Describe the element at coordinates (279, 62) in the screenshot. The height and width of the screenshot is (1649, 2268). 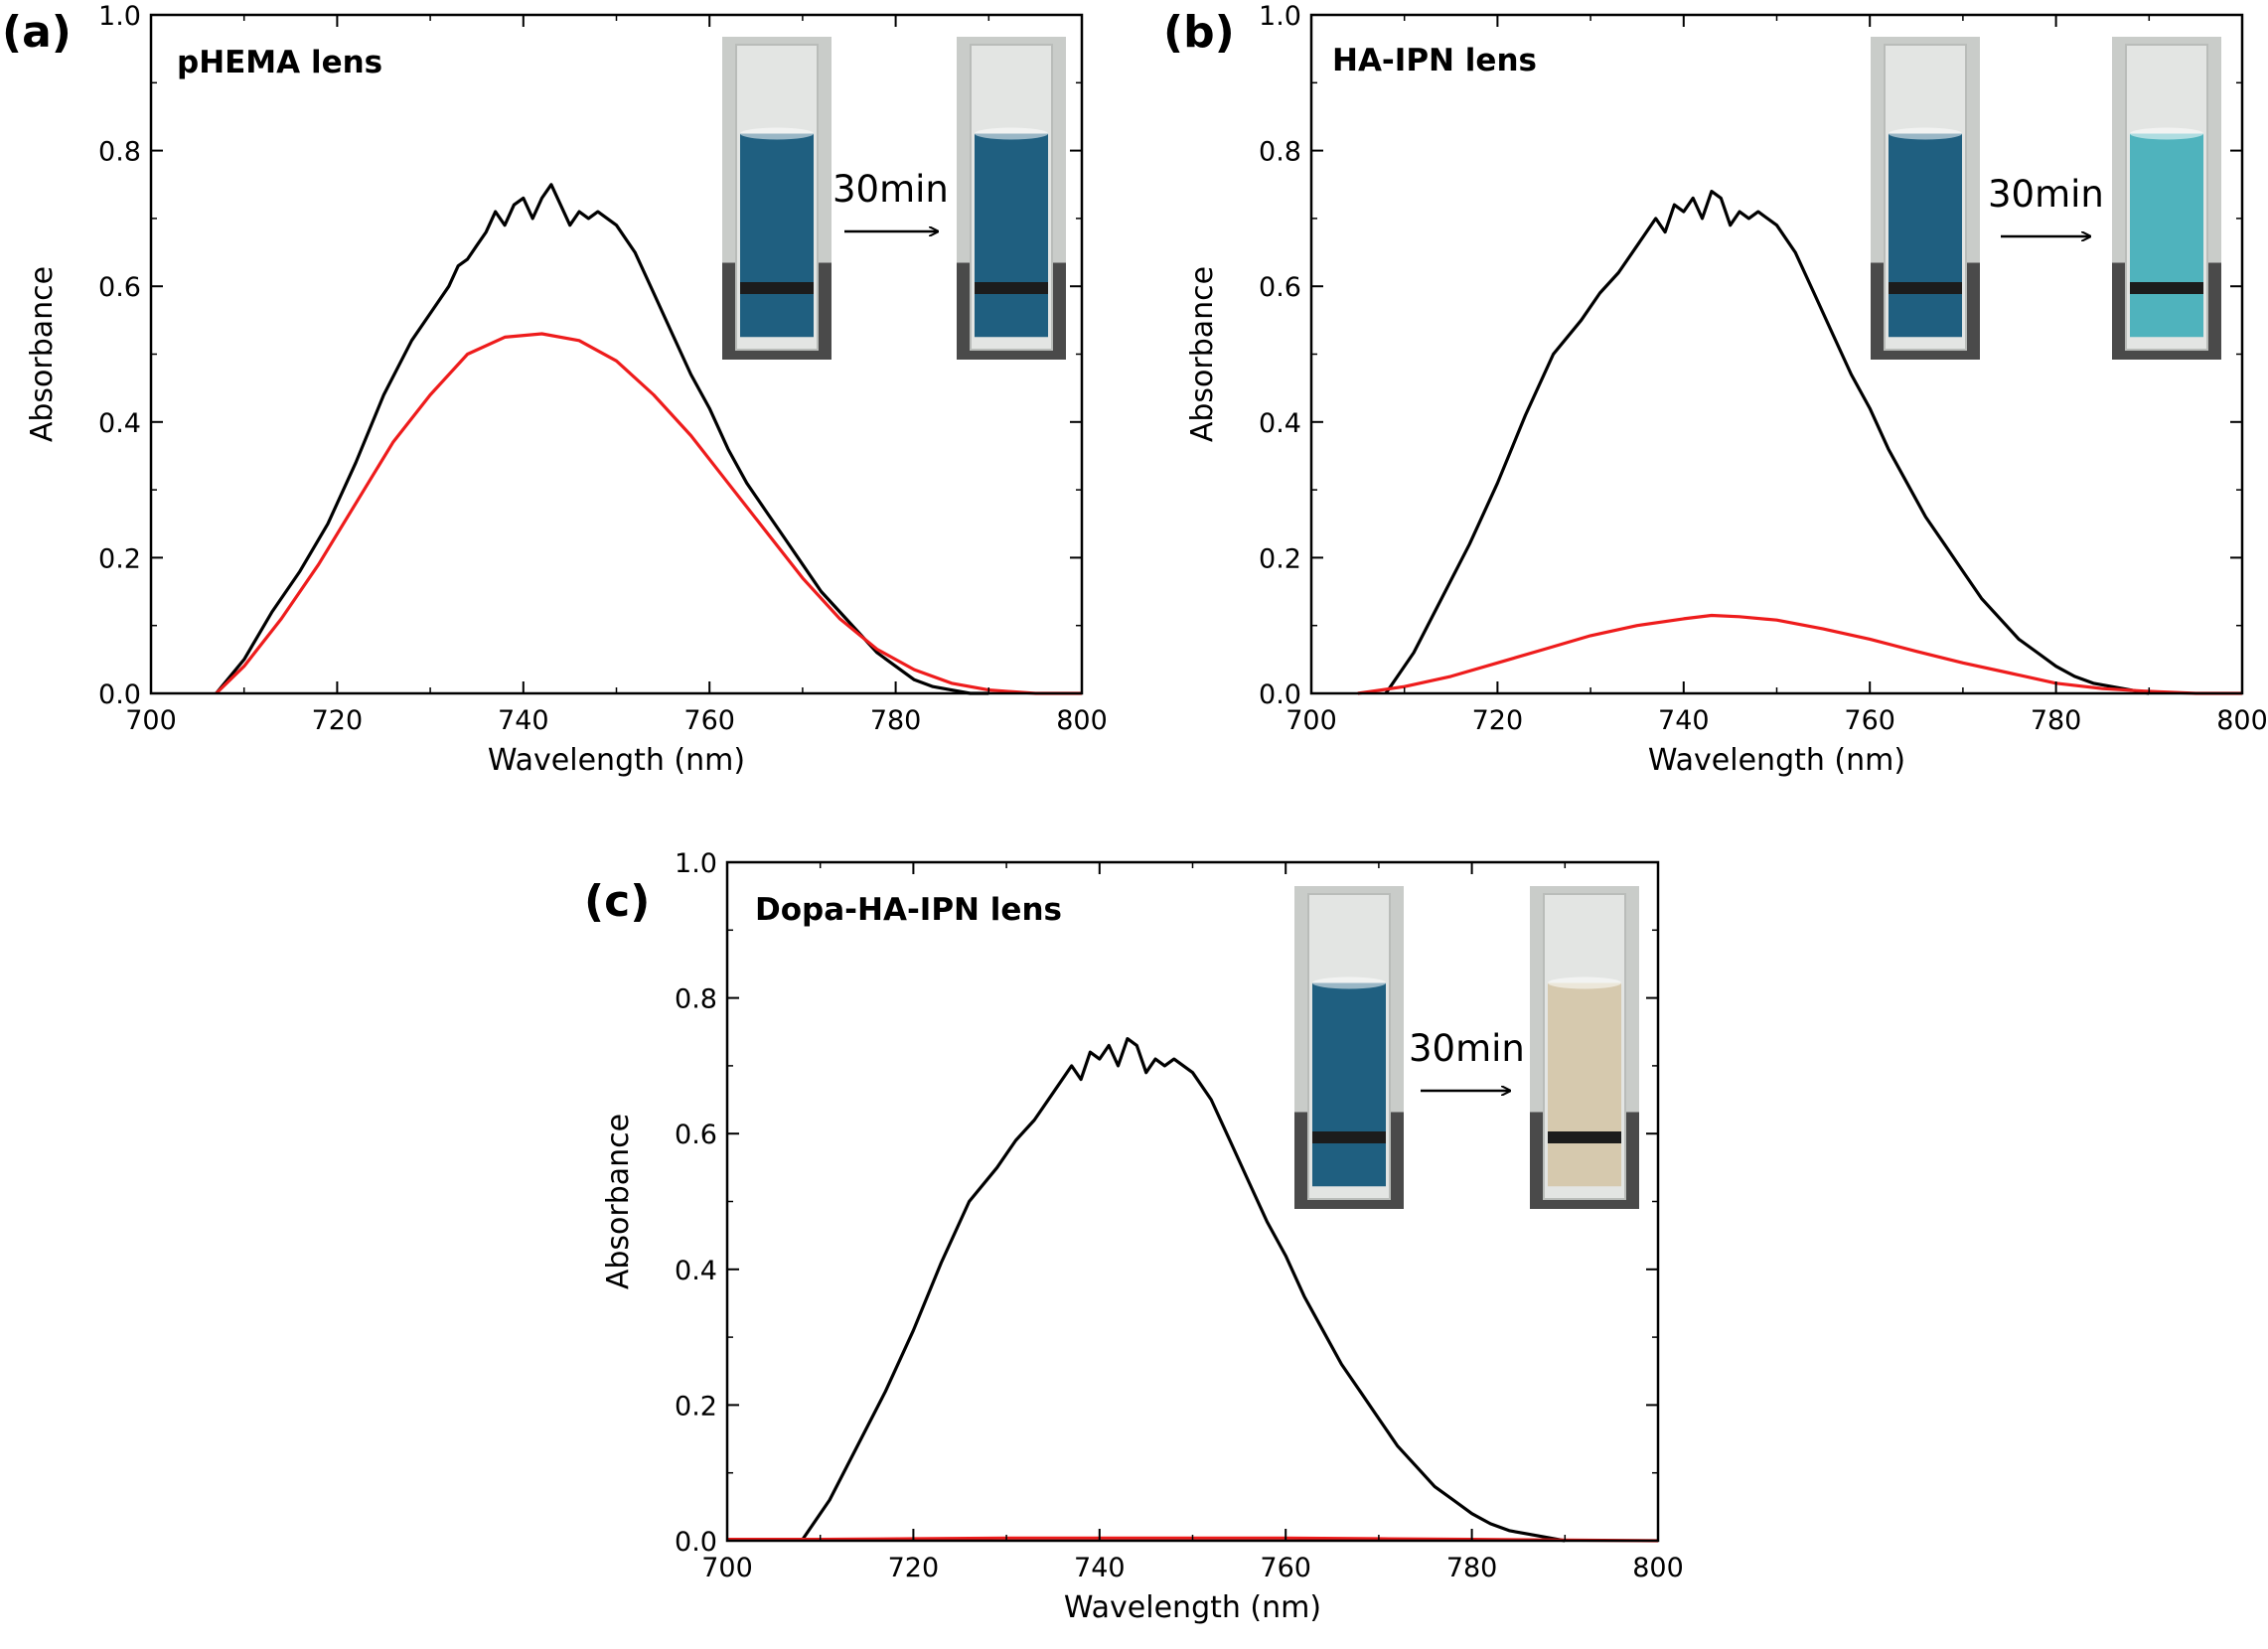
I see `panel-title: pHEMA lens` at that location.